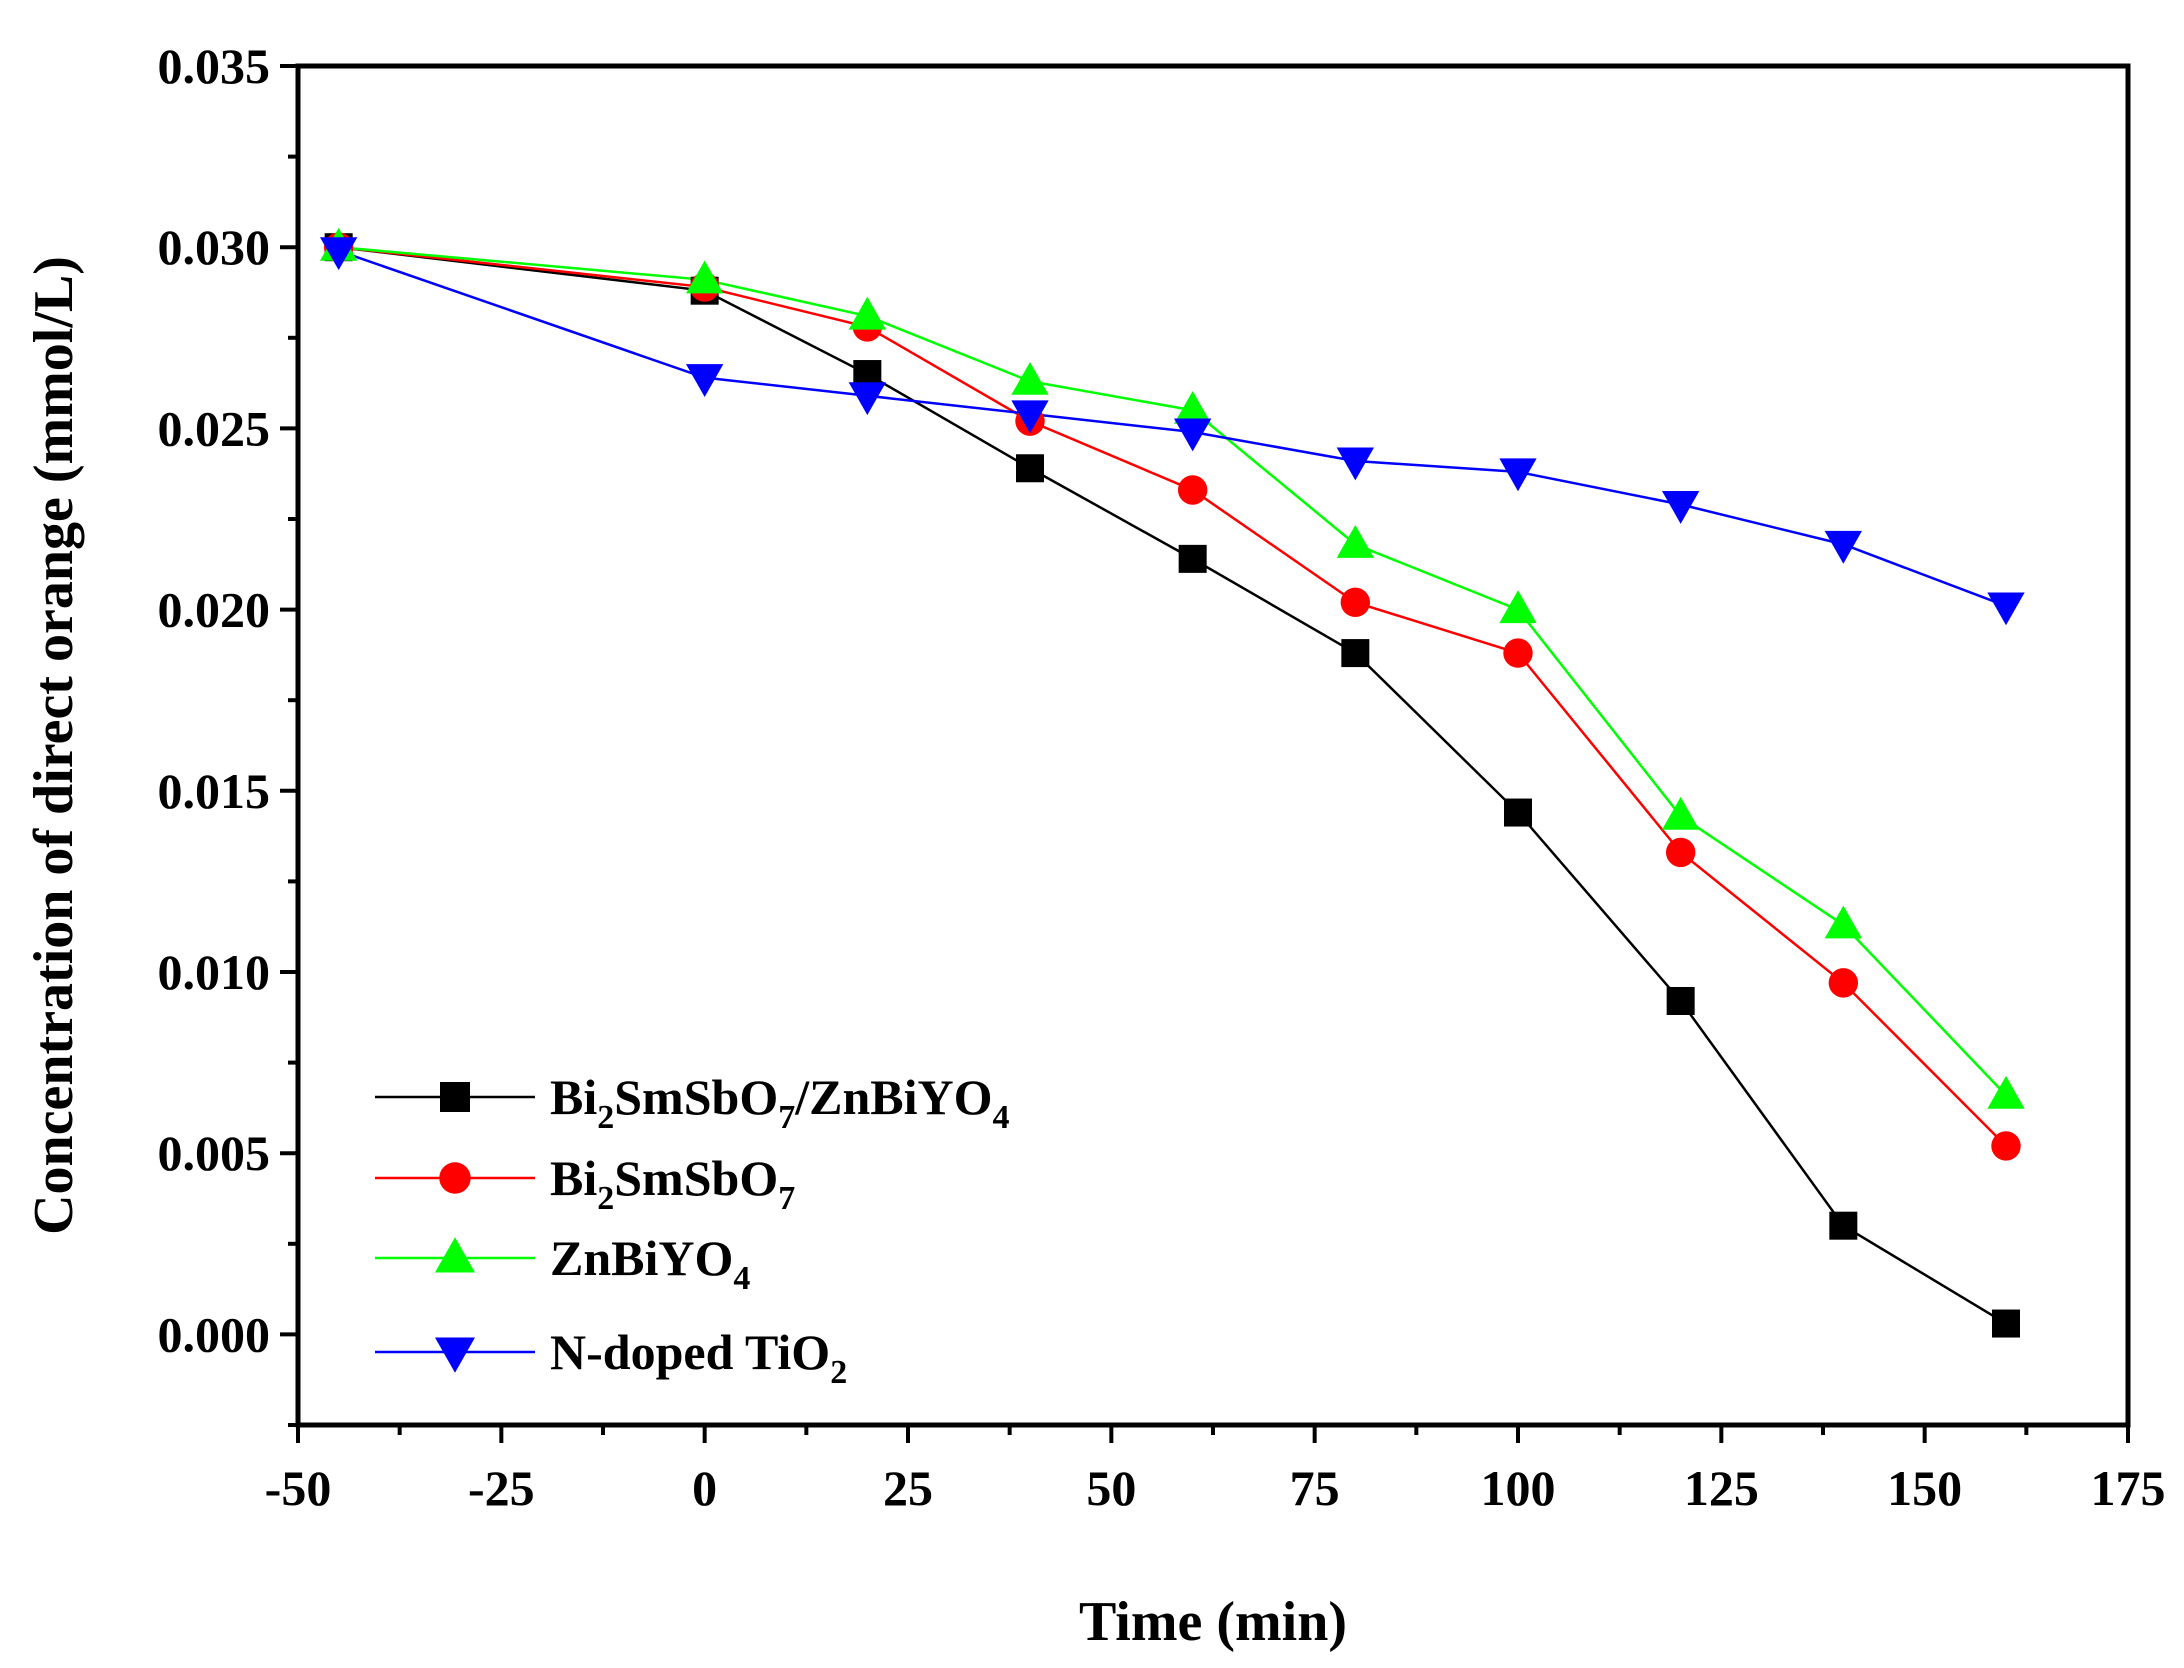  I want to click on y-tick-label: 0.030, so click(214, 247).